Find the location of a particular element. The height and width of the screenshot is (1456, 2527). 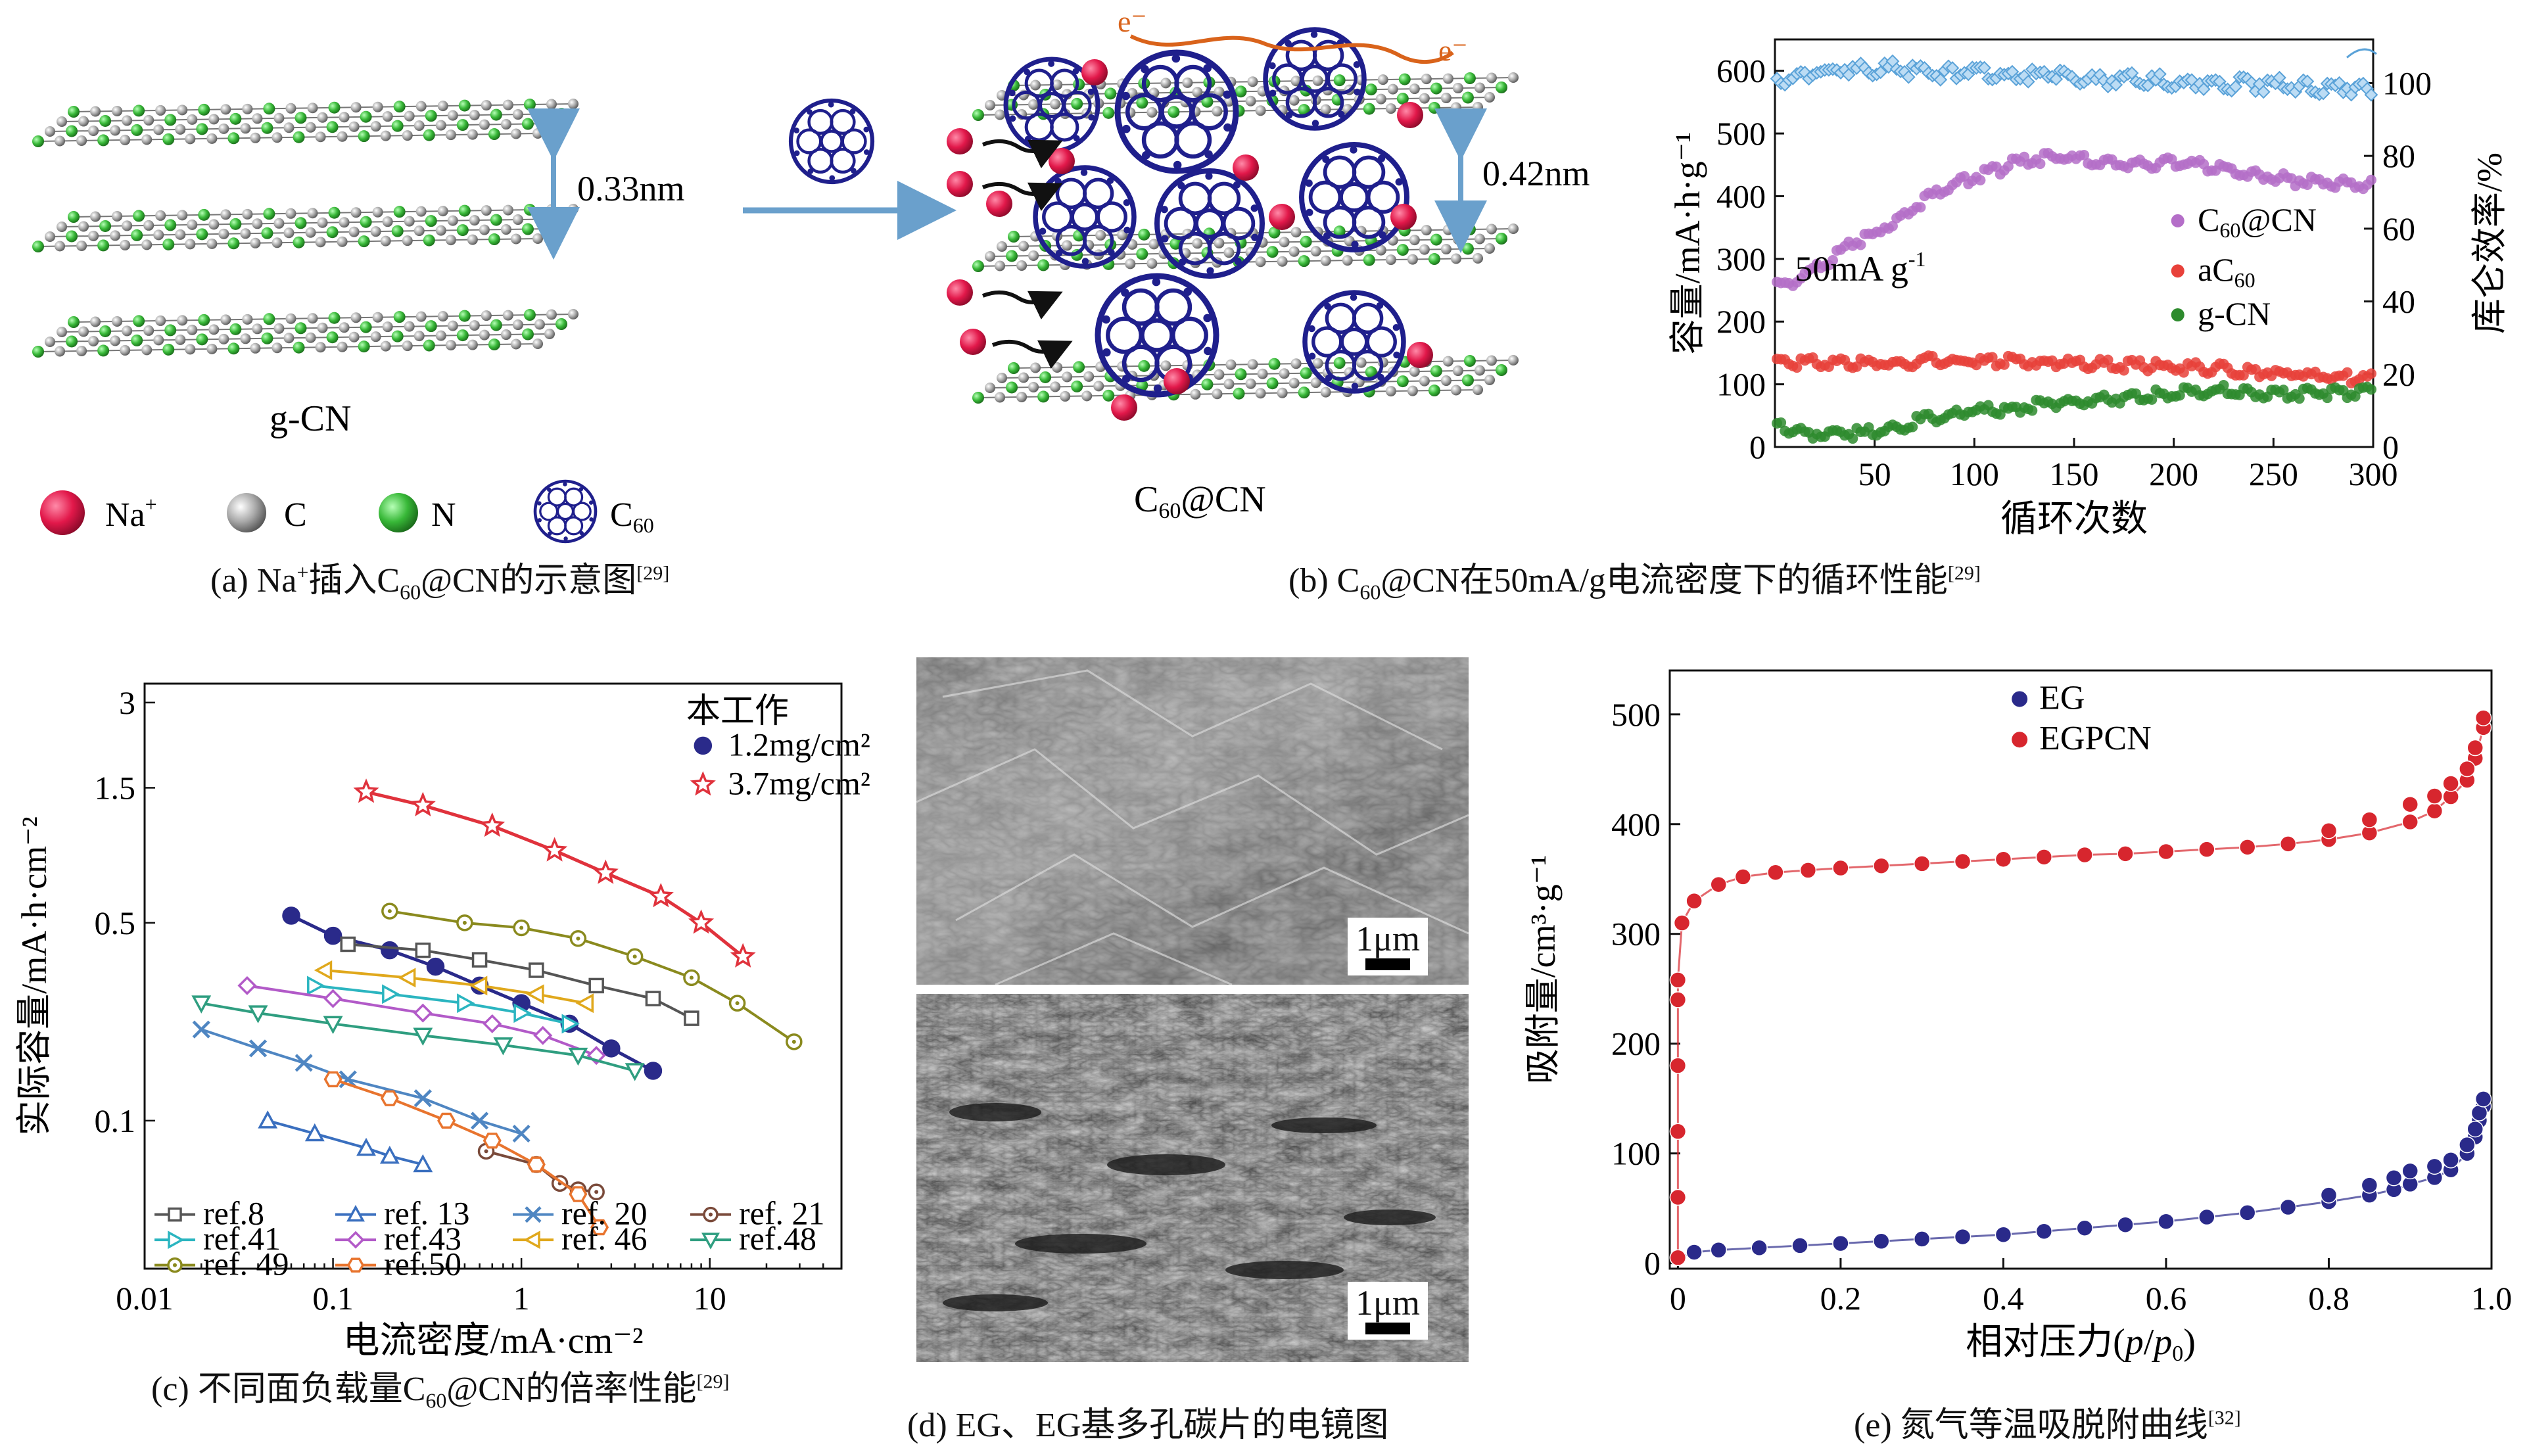

chart-c-ref-legend-label-2: ref. 20 is located at coordinates (604, 1213).